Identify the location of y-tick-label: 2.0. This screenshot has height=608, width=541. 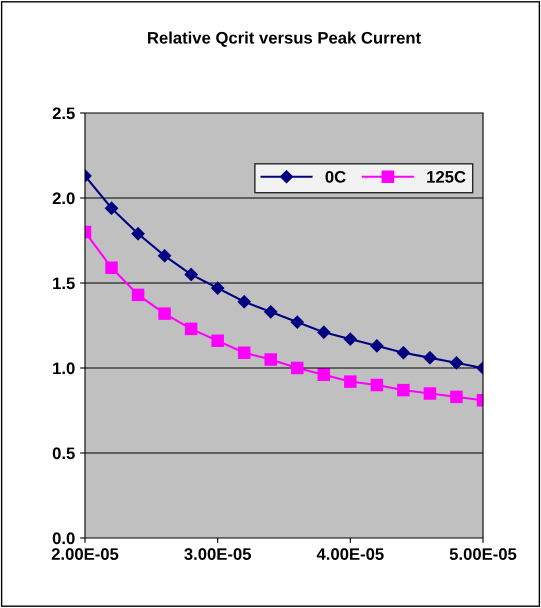
(63, 198).